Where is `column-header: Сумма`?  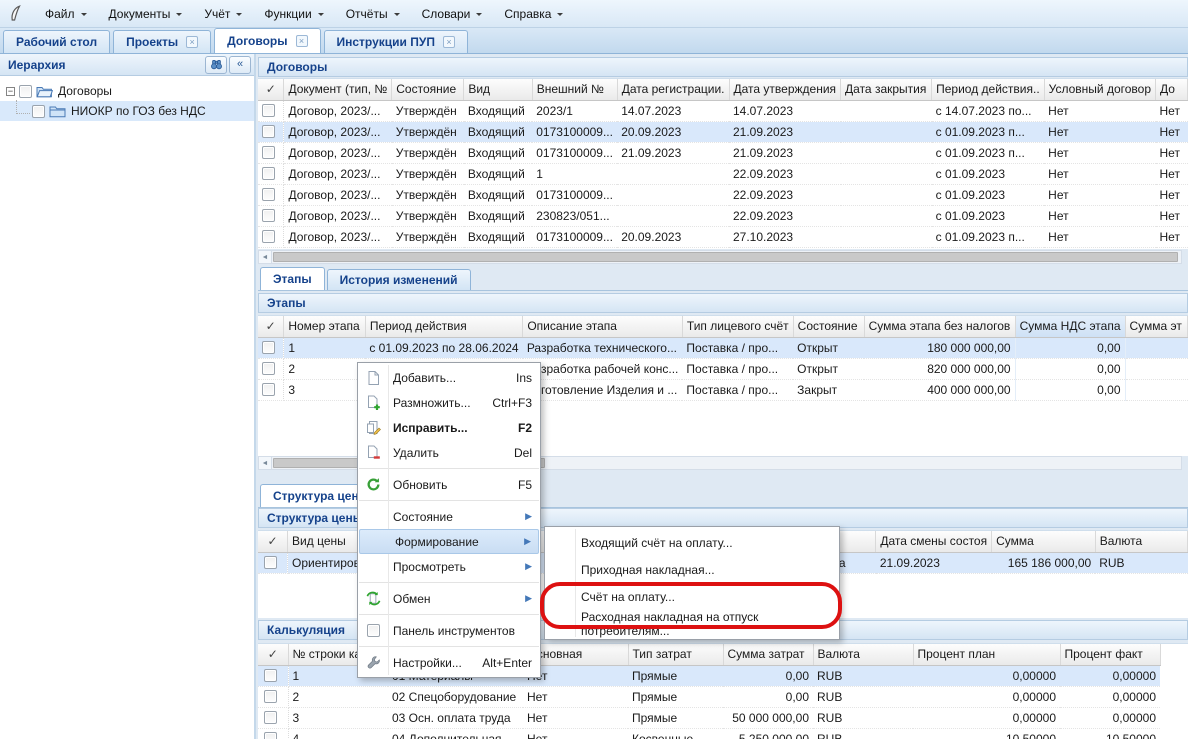
column-header: Сумма is located at coordinates (1043, 542).